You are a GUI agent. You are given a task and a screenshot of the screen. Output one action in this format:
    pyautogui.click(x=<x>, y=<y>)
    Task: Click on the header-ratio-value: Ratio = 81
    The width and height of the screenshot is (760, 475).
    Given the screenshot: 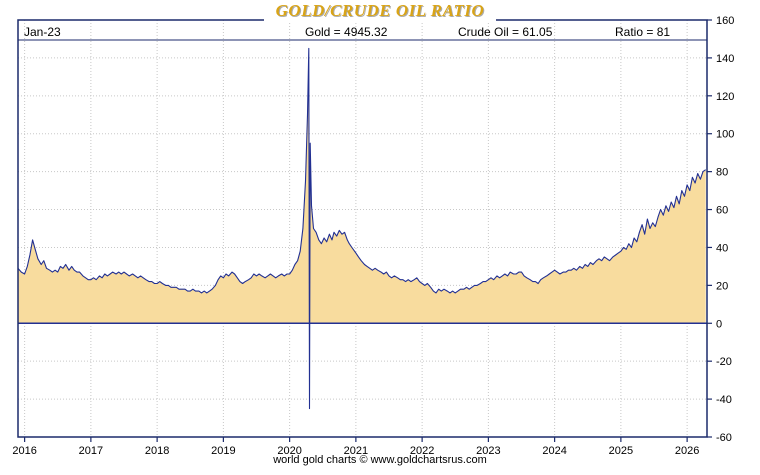 What is the action you would take?
    pyautogui.click(x=643, y=32)
    